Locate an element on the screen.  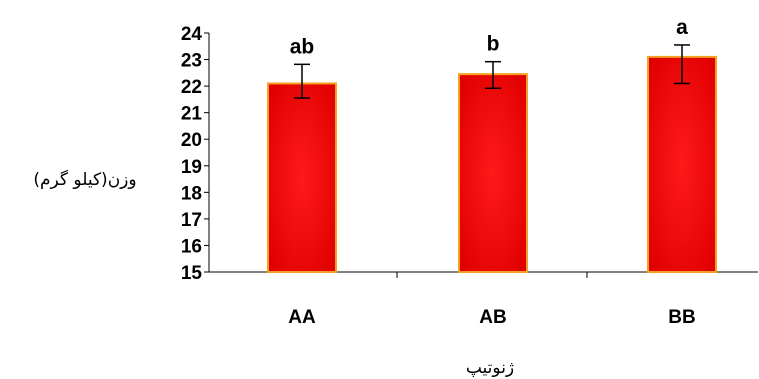
bar-bb is located at coordinates (682, 164).